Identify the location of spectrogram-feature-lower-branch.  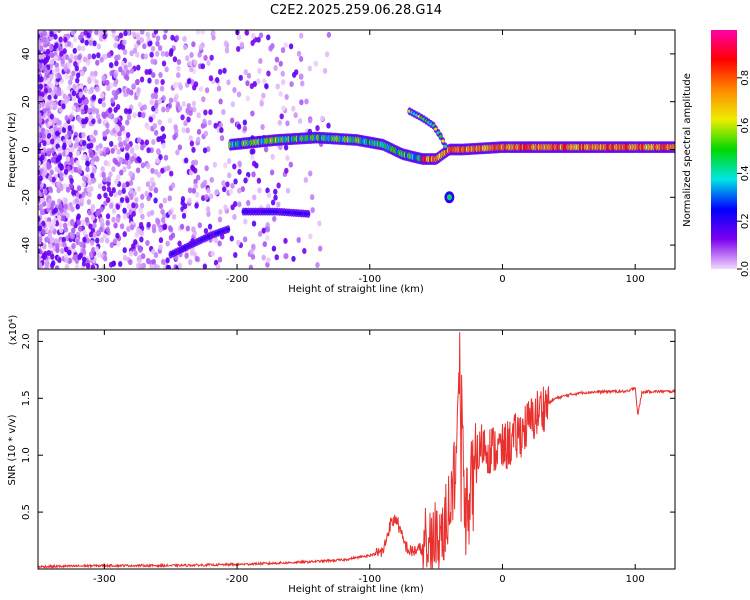
(228, 229).